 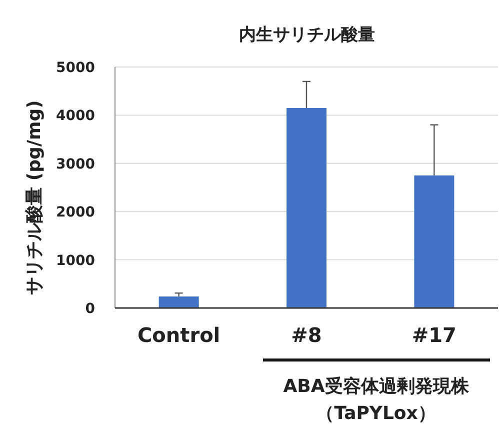 What do you see at coordinates (76, 164) in the screenshot?
I see `y-tick-label: 3000` at bounding box center [76, 164].